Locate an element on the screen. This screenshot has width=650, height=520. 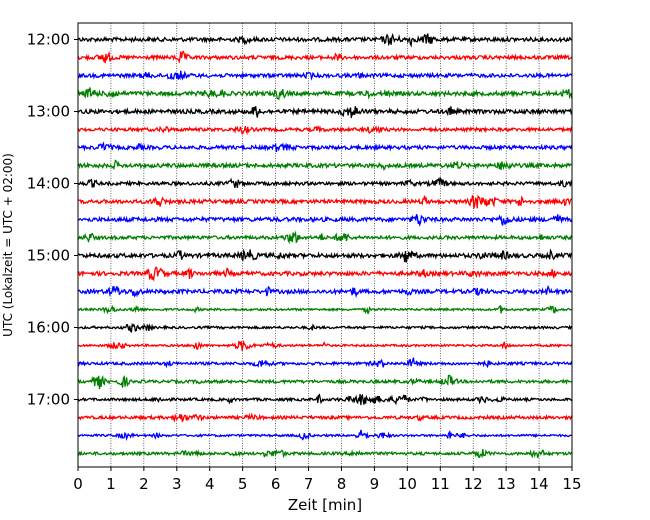
x-tick-label: 1 is located at coordinates (111, 484).